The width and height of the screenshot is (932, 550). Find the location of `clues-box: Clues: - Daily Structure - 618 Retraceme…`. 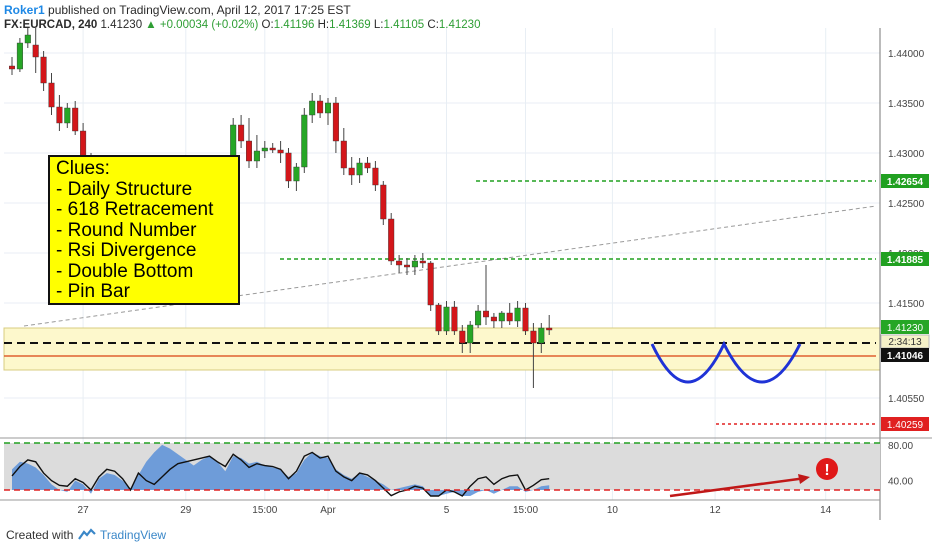

clues-box: Clues: - Daily Structure - 618 Retraceme… is located at coordinates (144, 230).